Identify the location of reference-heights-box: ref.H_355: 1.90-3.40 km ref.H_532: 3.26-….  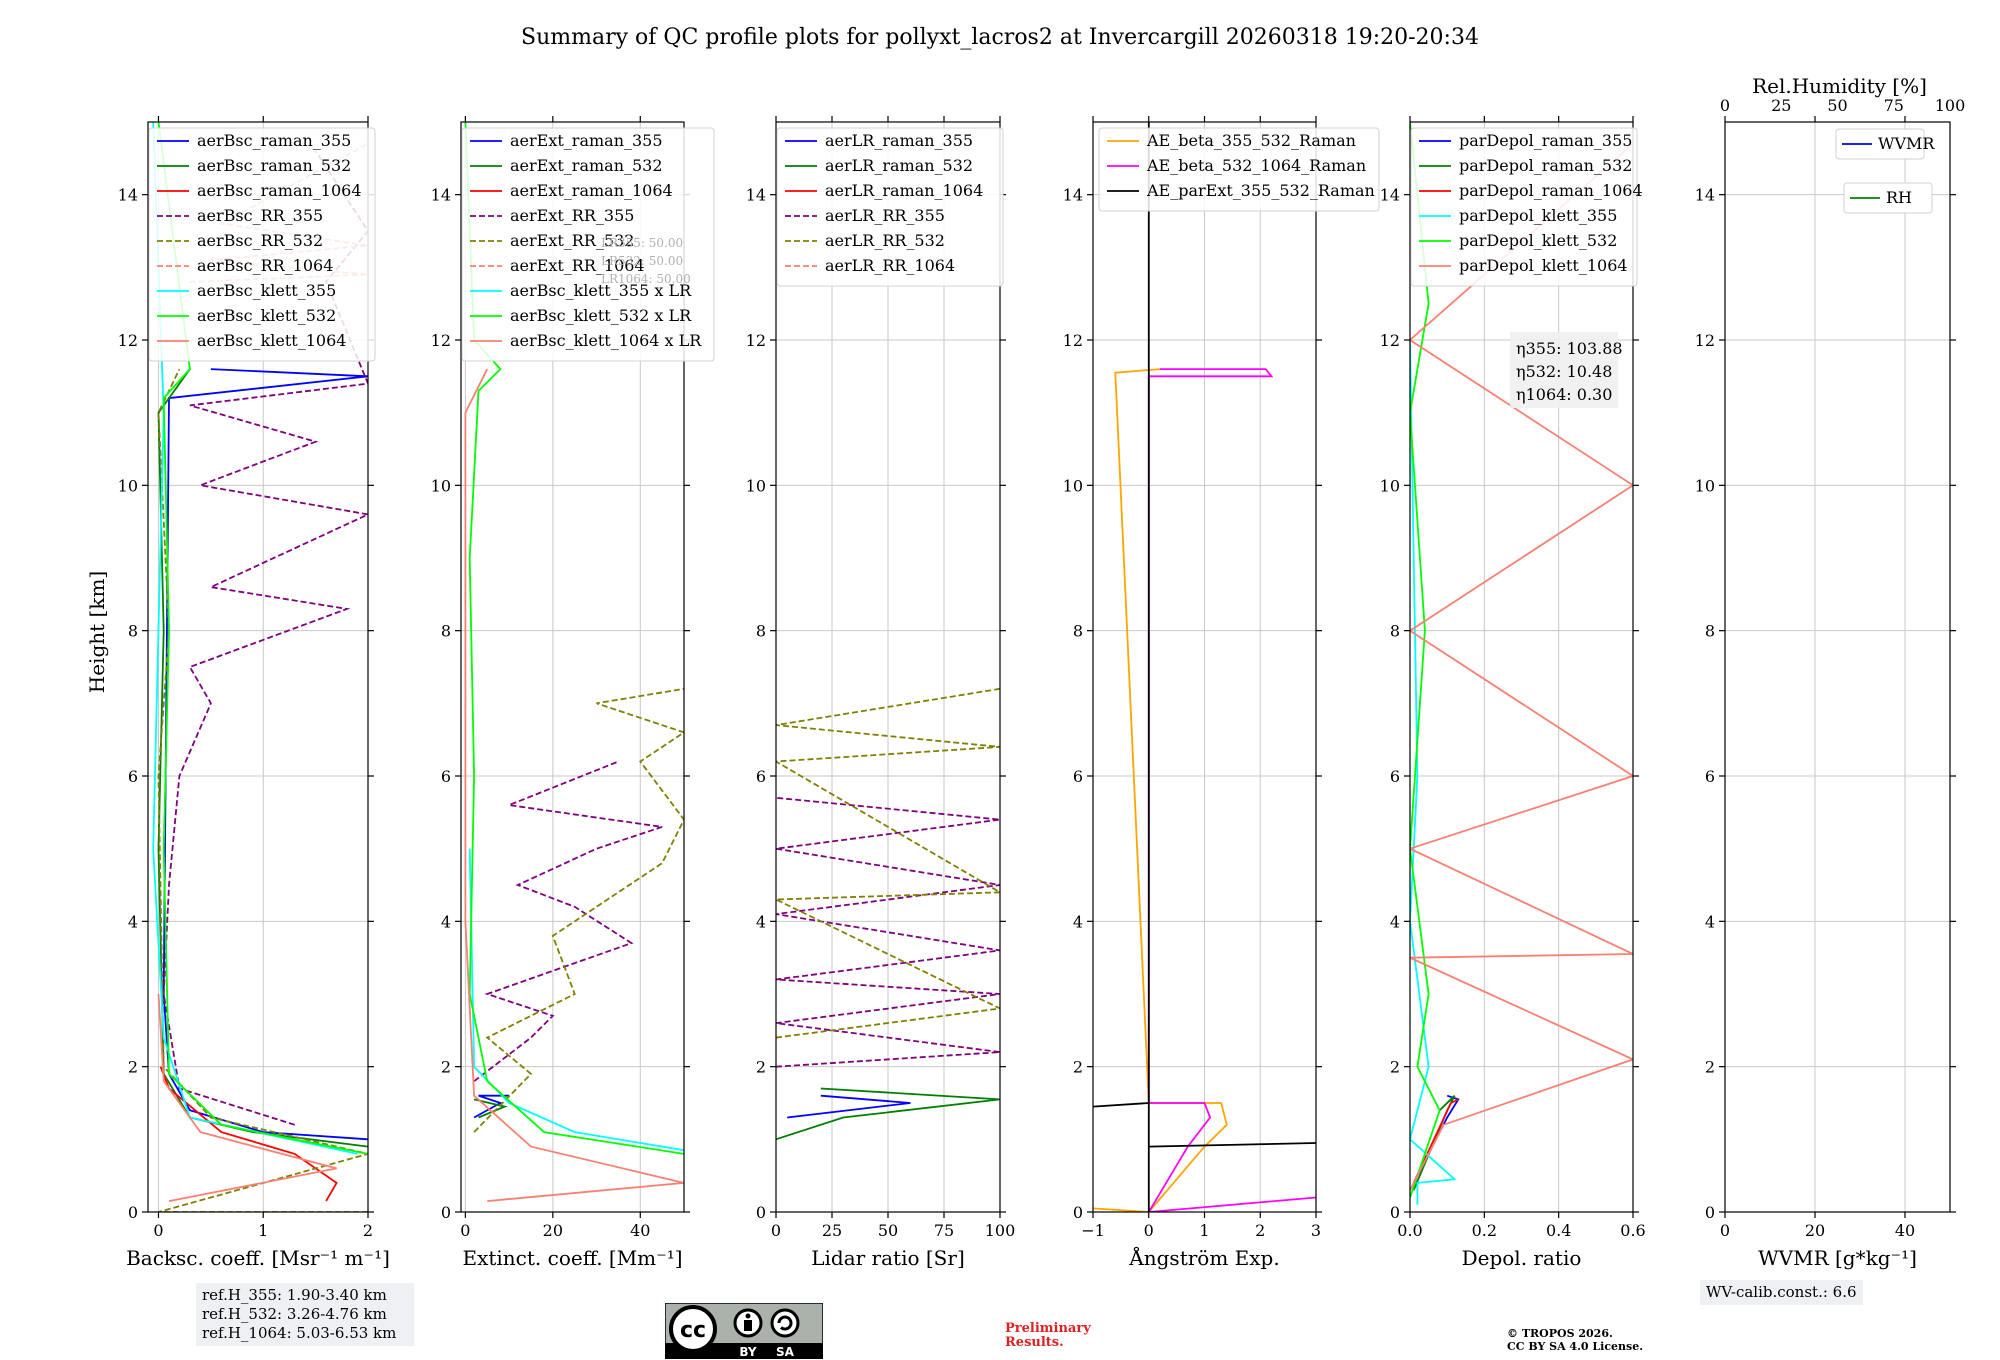
(305, 1314).